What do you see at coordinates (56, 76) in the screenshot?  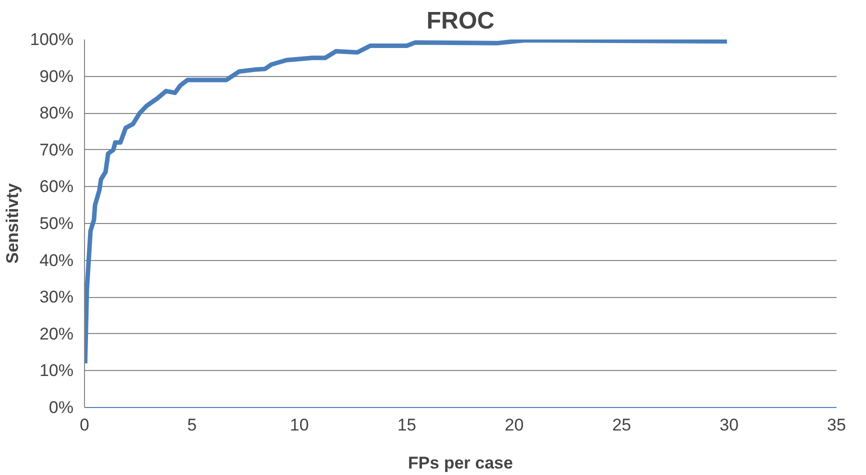 I see `y-tick-label: 90%` at bounding box center [56, 76].